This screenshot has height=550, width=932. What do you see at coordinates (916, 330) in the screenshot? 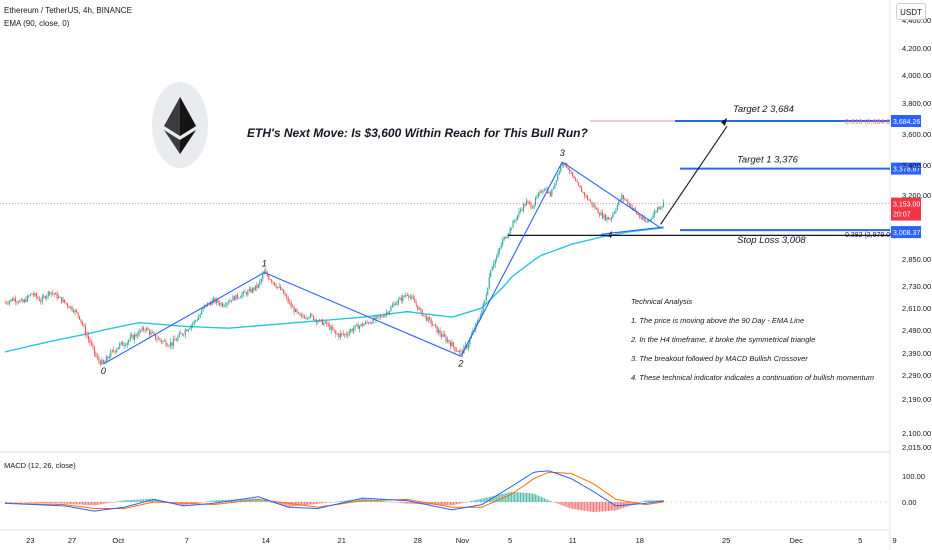
I see `price-tick-label: 2,490.00` at bounding box center [916, 330].